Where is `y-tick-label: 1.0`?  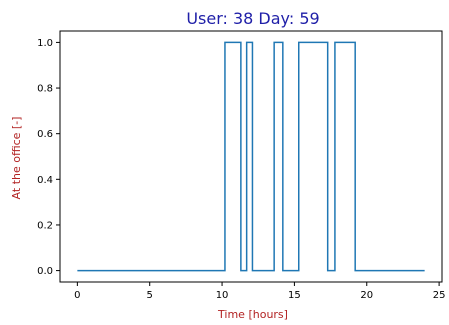
y-tick-label: 1.0 is located at coordinates (45, 43).